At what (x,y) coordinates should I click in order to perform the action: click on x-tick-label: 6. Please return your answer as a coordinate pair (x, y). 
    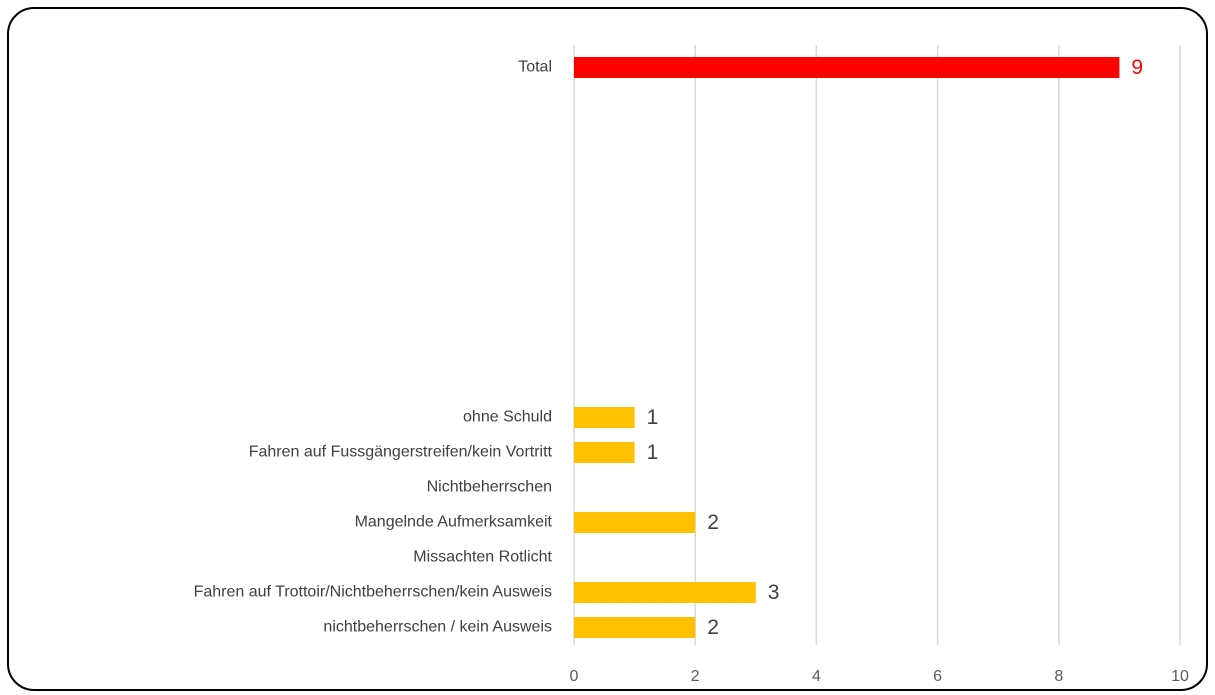
    Looking at the image, I should click on (937, 676).